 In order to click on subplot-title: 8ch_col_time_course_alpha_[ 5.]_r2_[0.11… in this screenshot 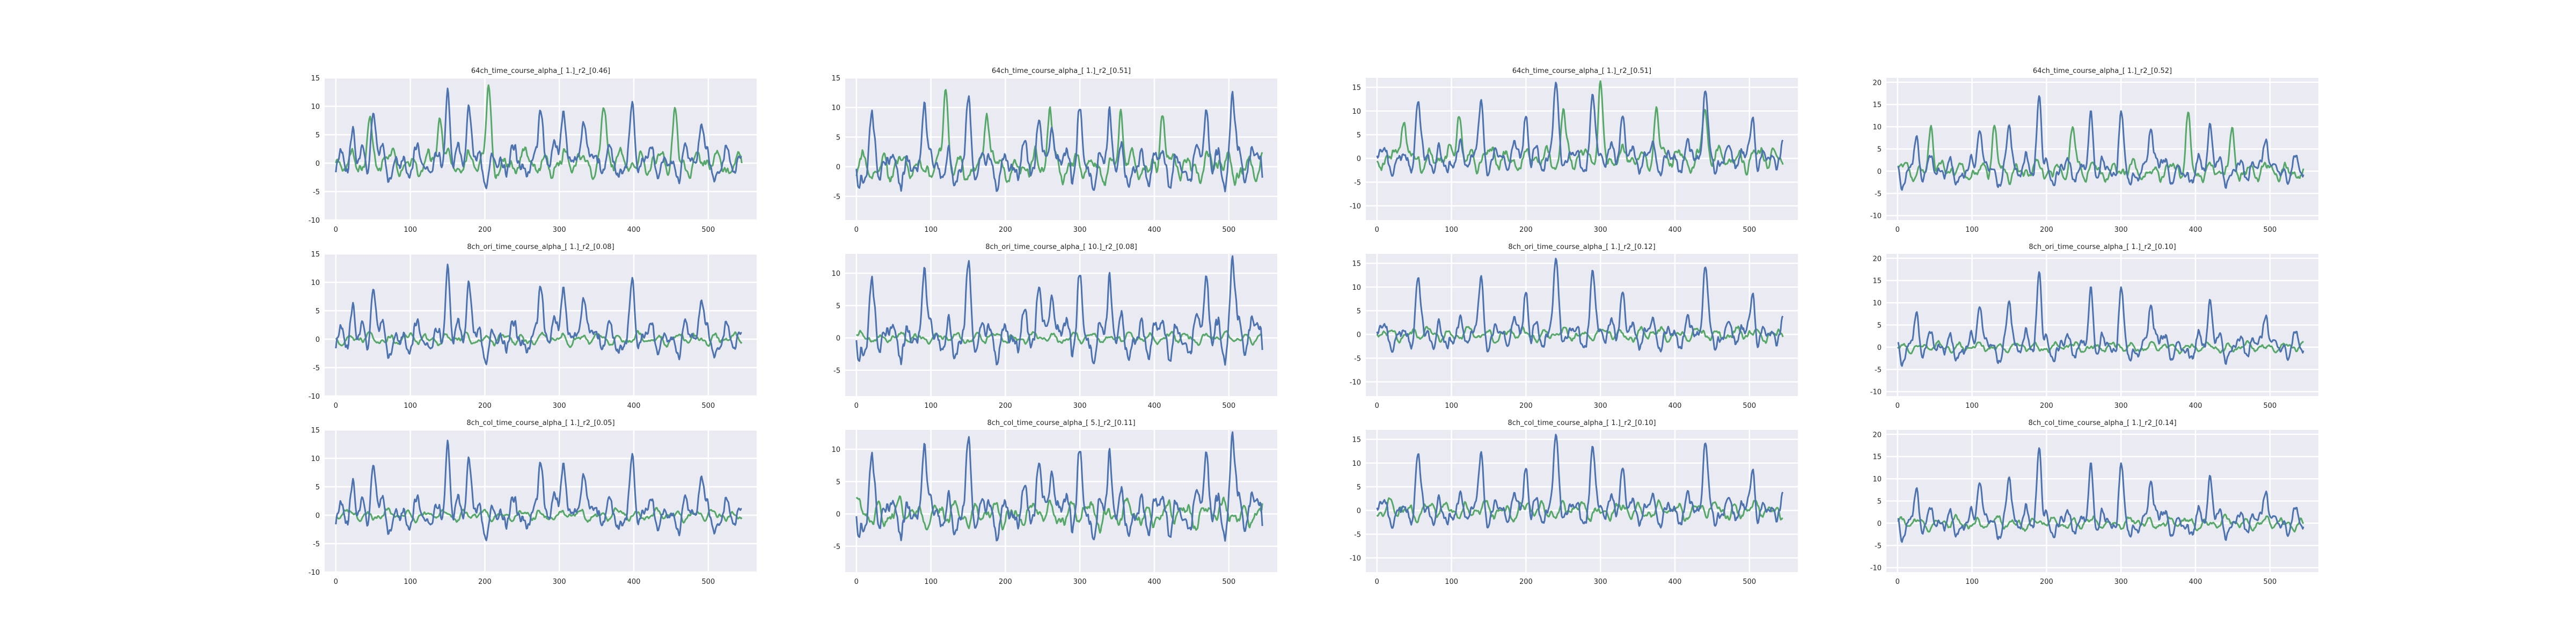, I will do `click(1061, 423)`.